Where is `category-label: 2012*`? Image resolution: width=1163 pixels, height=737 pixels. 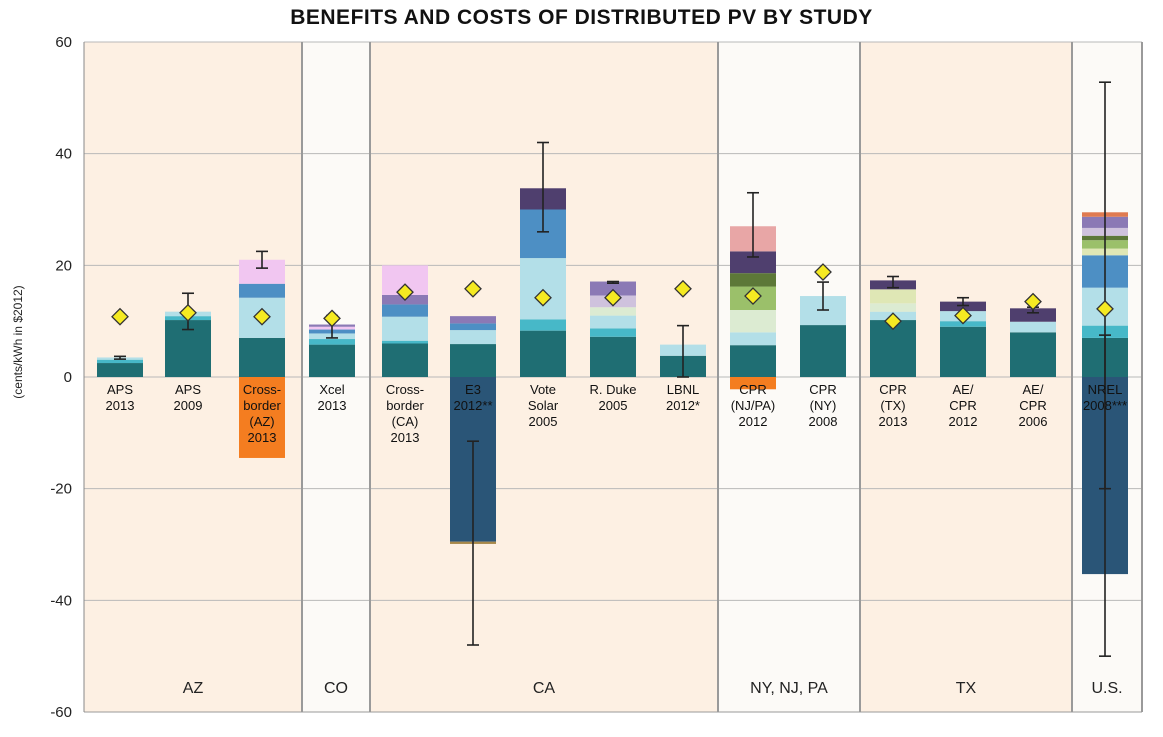
category-label: 2012* is located at coordinates (683, 405).